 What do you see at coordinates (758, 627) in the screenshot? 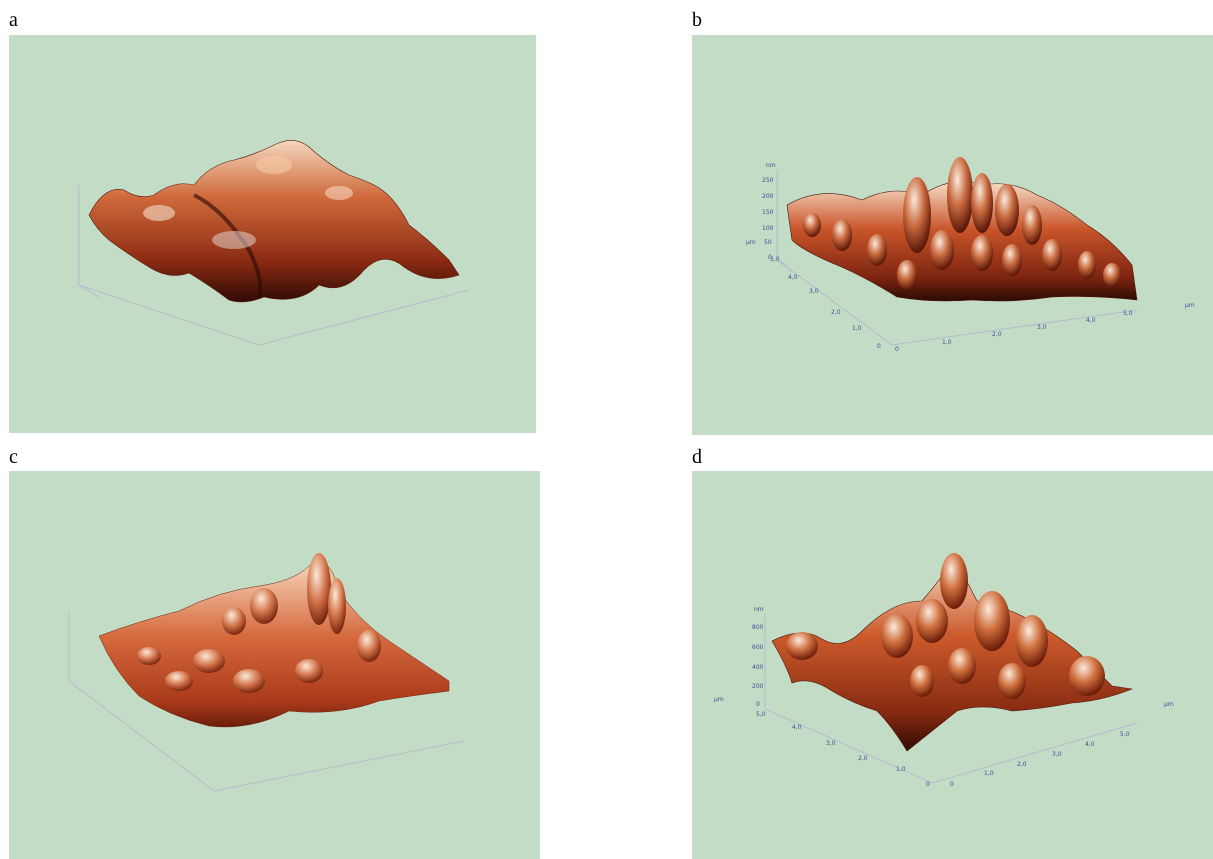
I see `z-tick: 800` at bounding box center [758, 627].